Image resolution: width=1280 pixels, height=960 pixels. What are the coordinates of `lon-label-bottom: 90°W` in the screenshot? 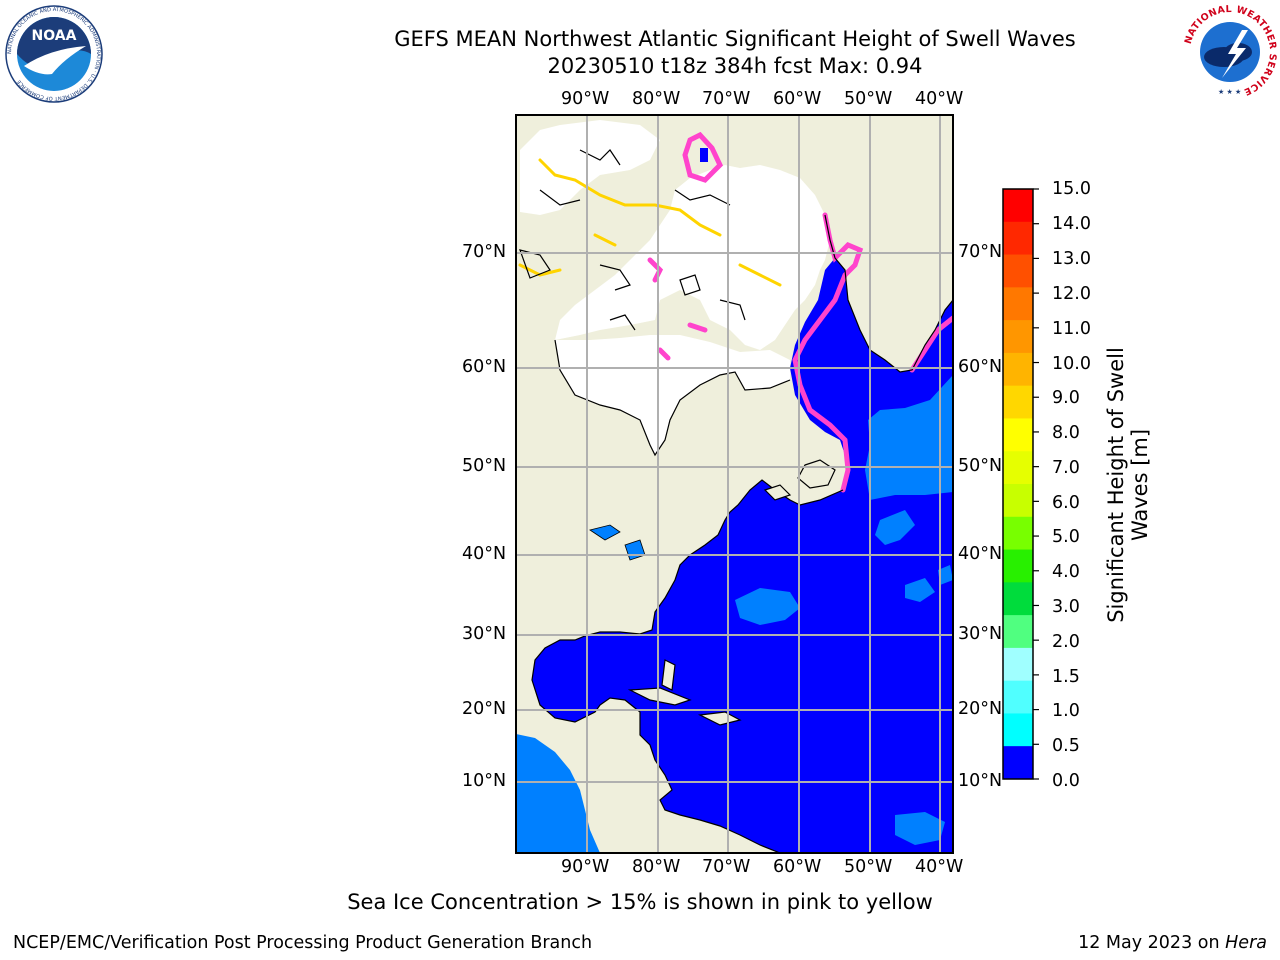 It's located at (585, 867).